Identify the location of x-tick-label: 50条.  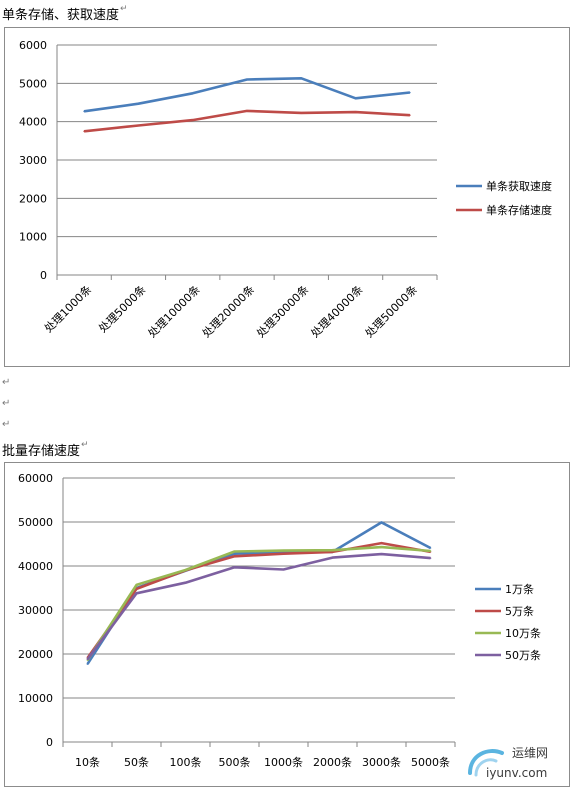
(136, 762).